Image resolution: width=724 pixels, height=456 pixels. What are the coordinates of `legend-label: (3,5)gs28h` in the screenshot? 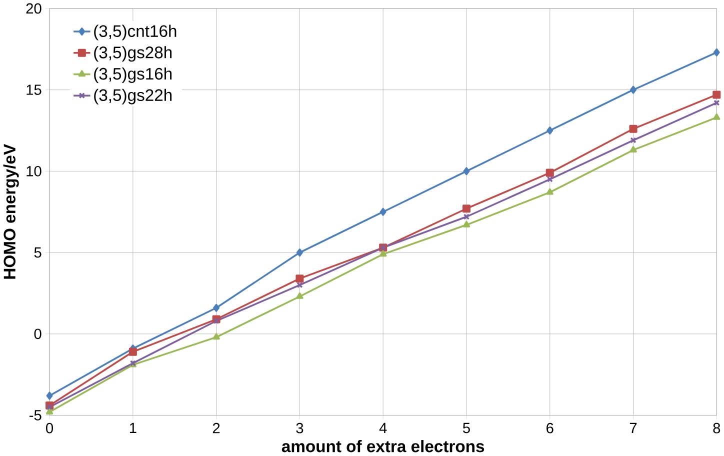 It's located at (133, 54).